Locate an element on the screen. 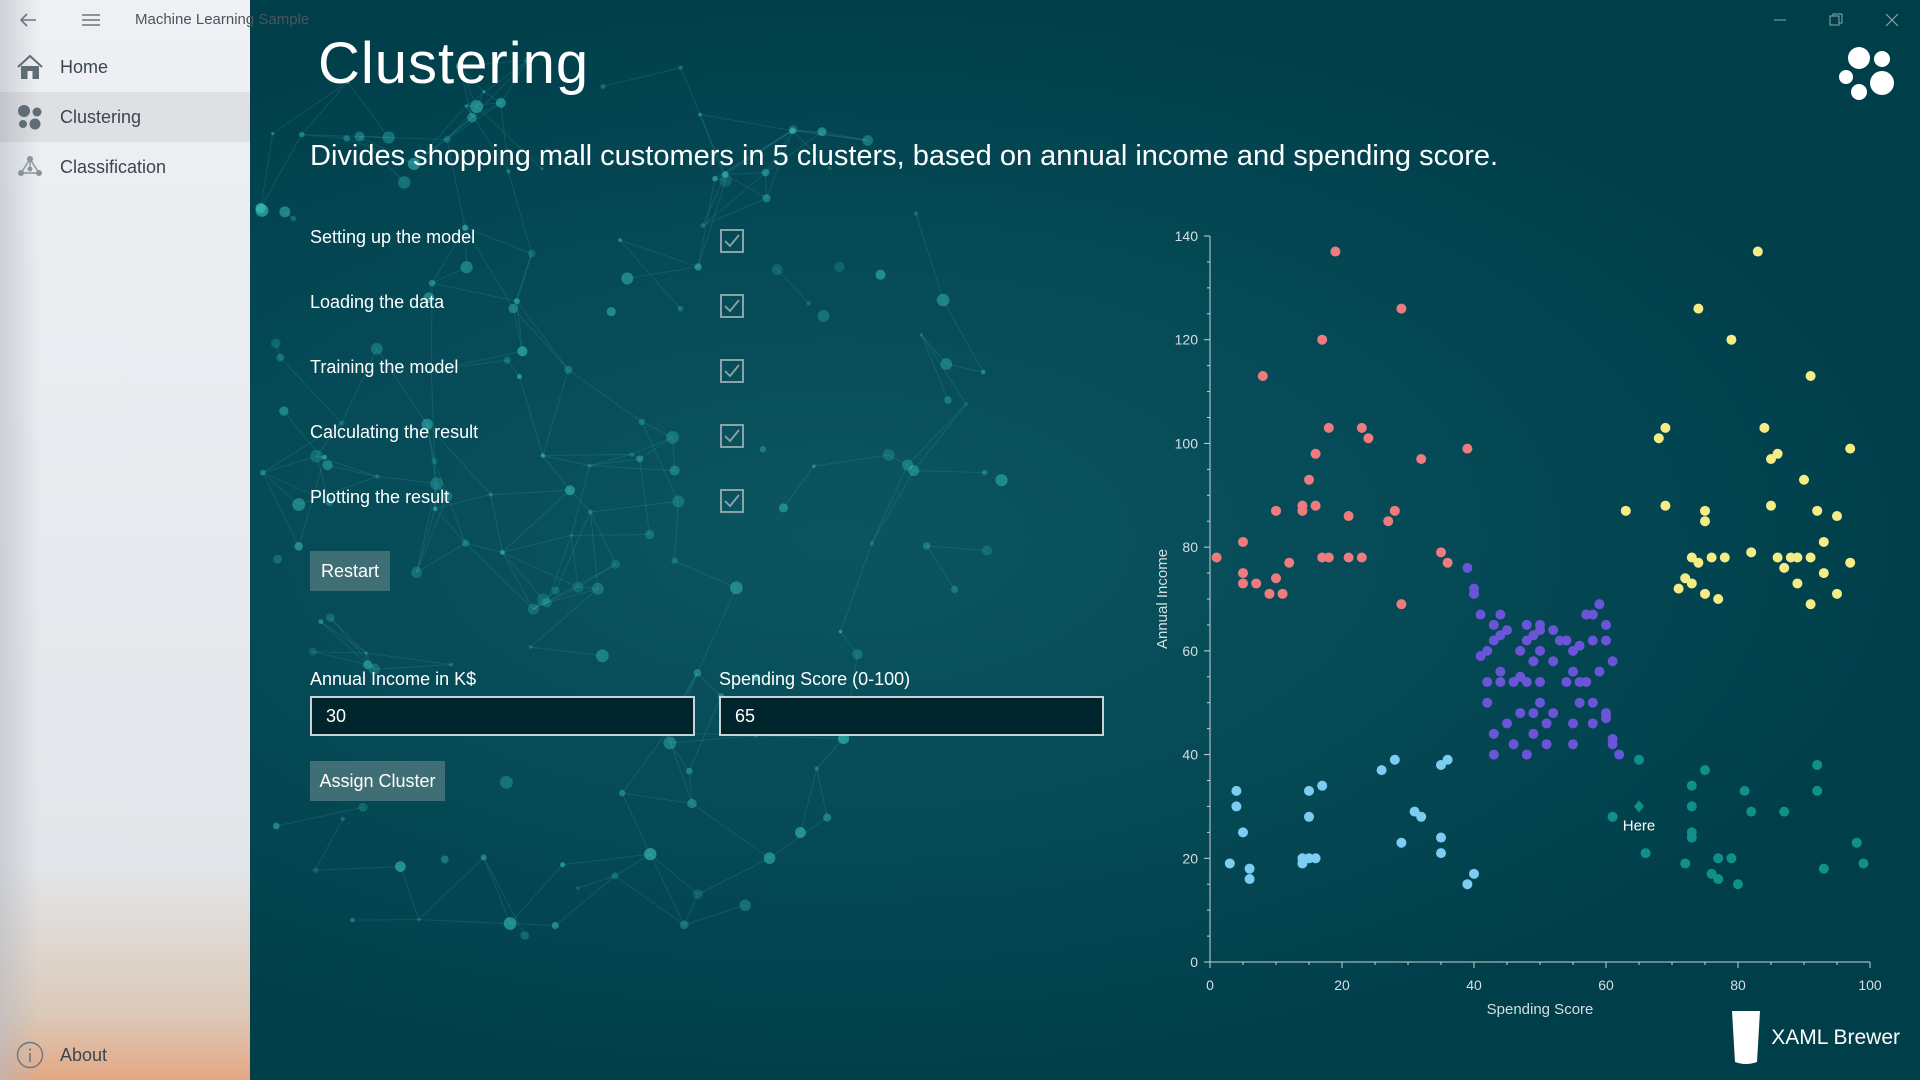  sidebar-item-classification: Classification is located at coordinates (125, 167).